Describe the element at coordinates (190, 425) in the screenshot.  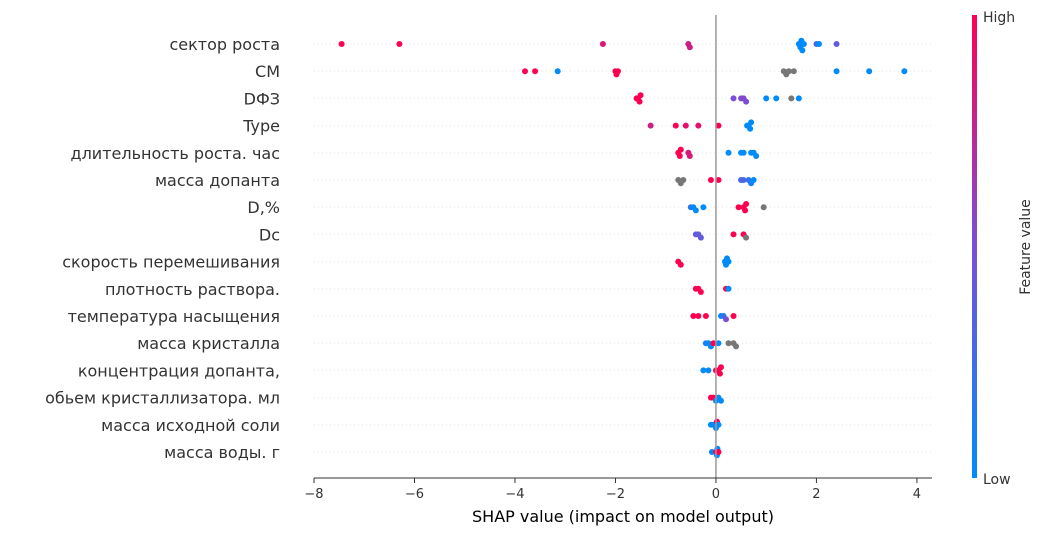
I see `feature-label: масса исходной соли` at that location.